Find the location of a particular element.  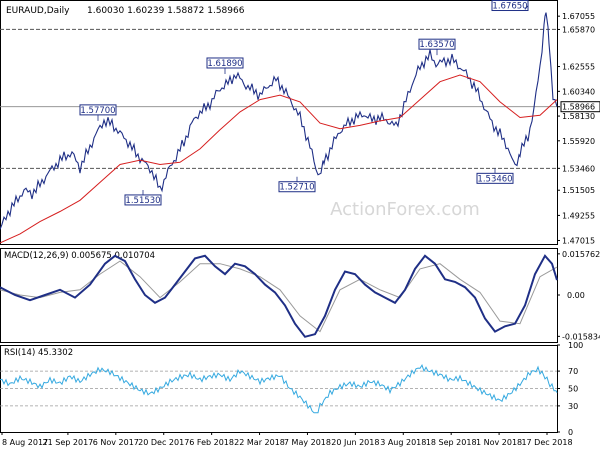

rsi-series is located at coordinates (279, 389).